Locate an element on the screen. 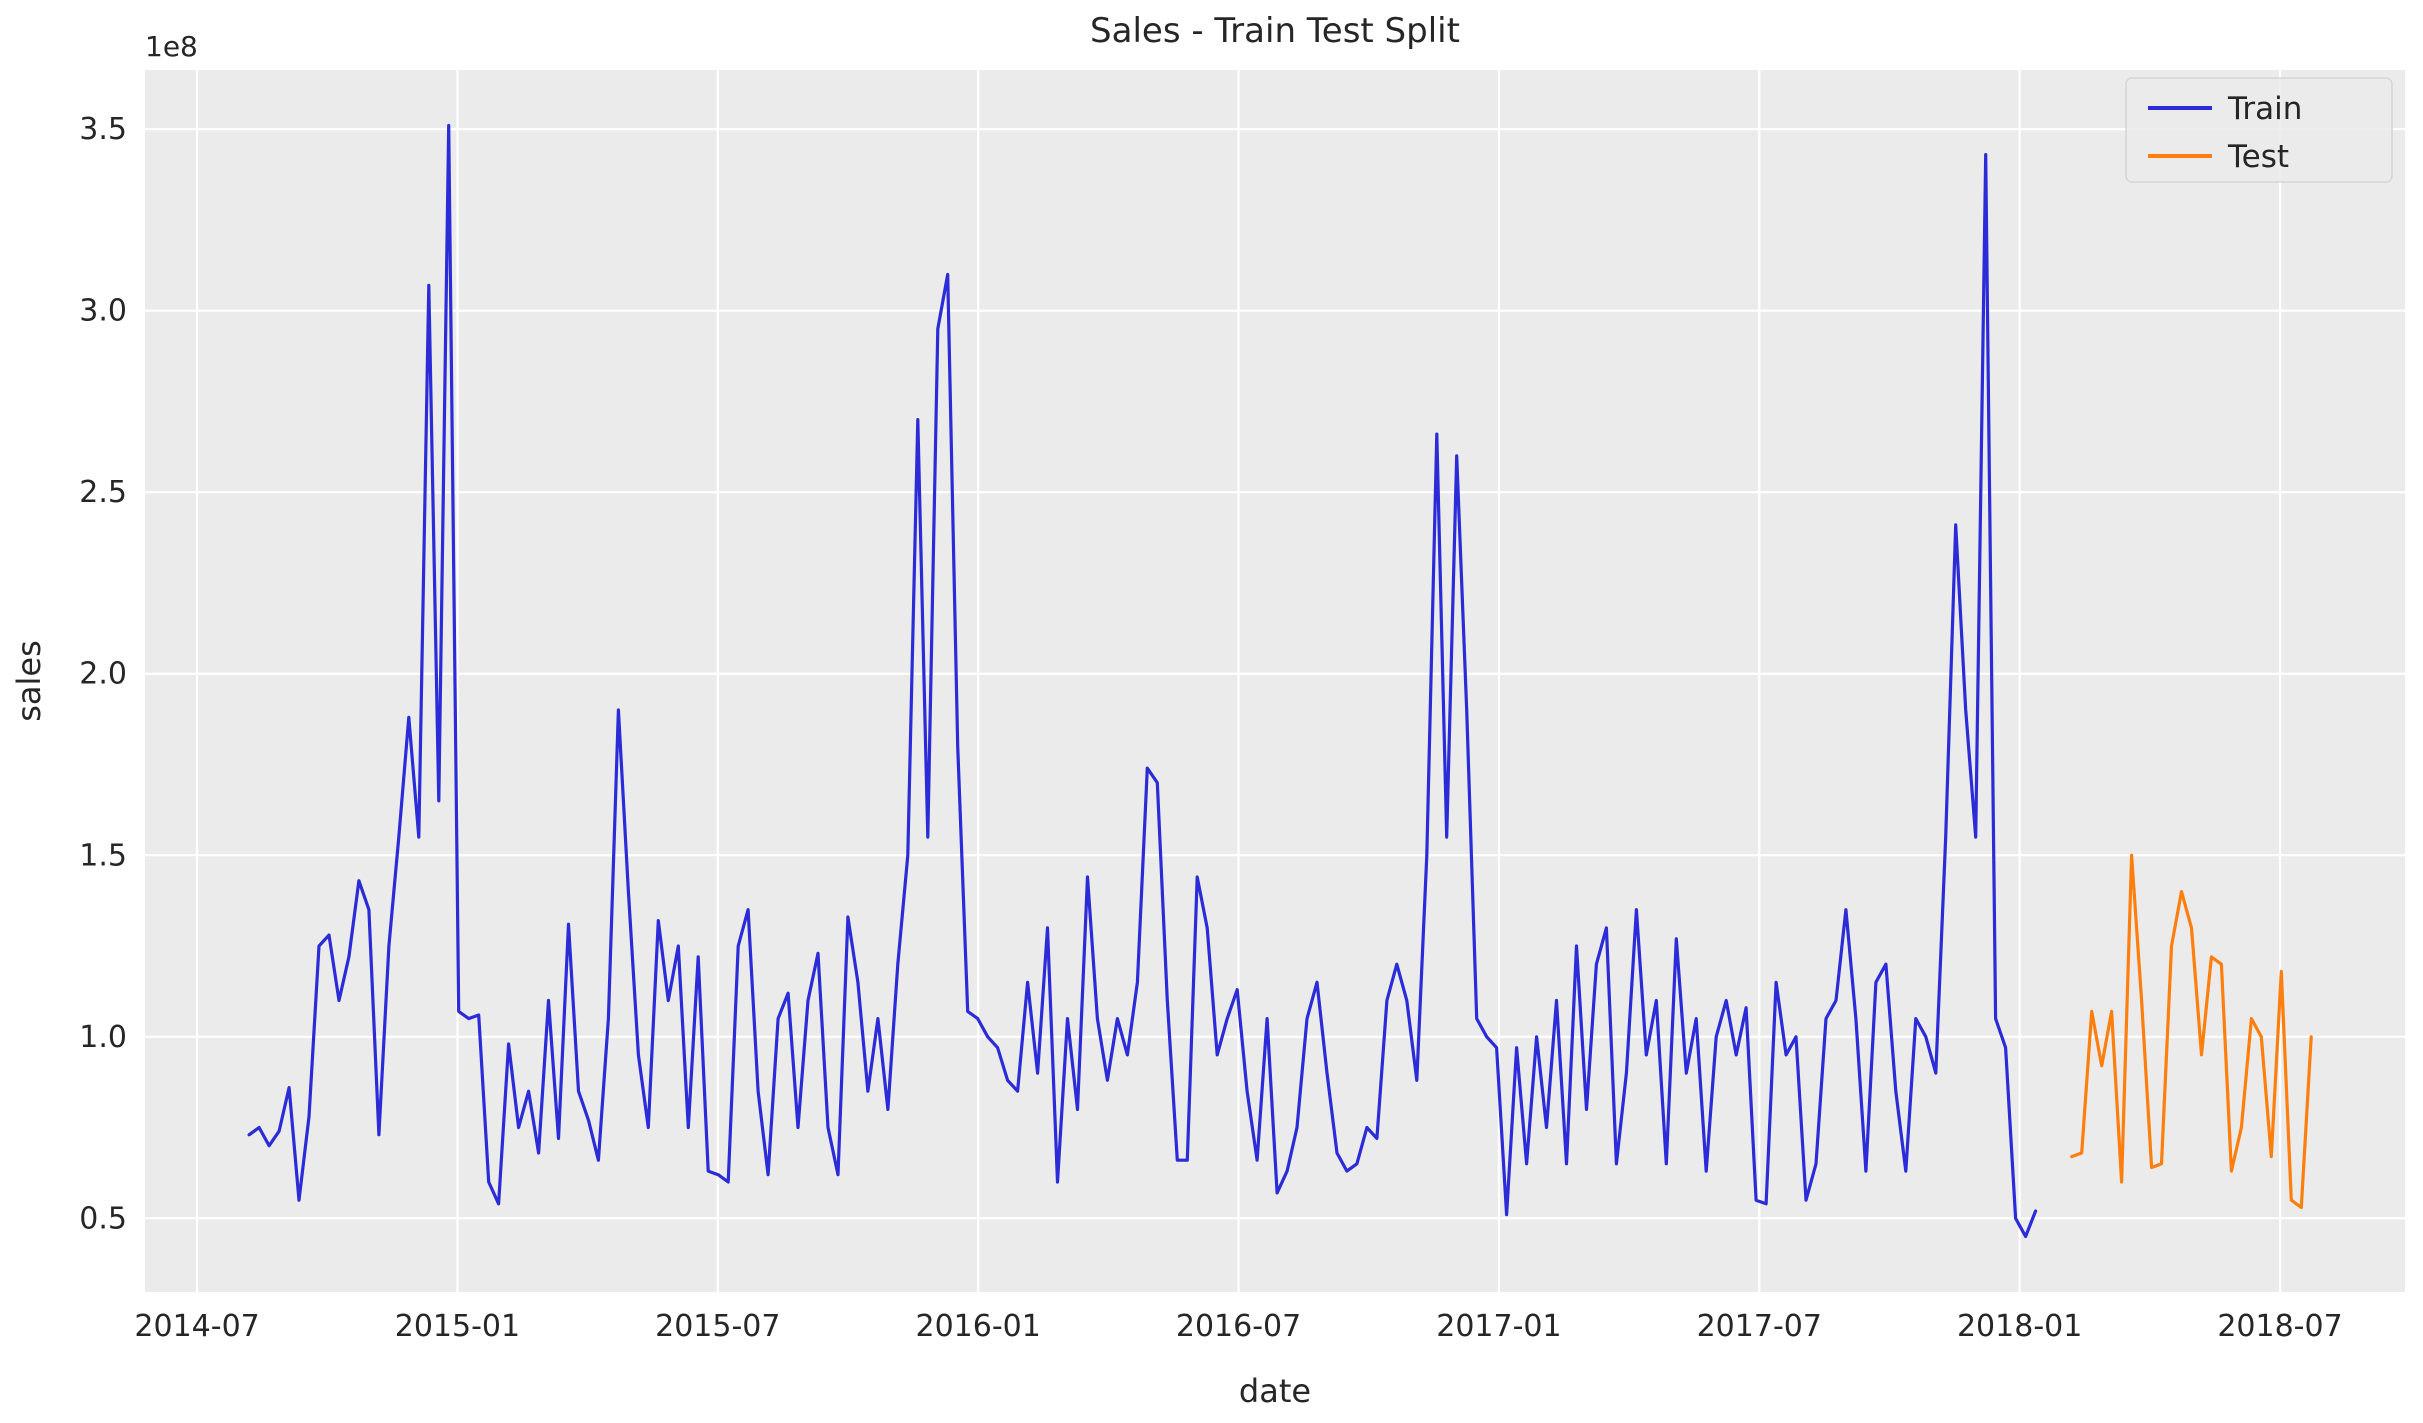  x-tick-label: 2017-07 is located at coordinates (1759, 1326).